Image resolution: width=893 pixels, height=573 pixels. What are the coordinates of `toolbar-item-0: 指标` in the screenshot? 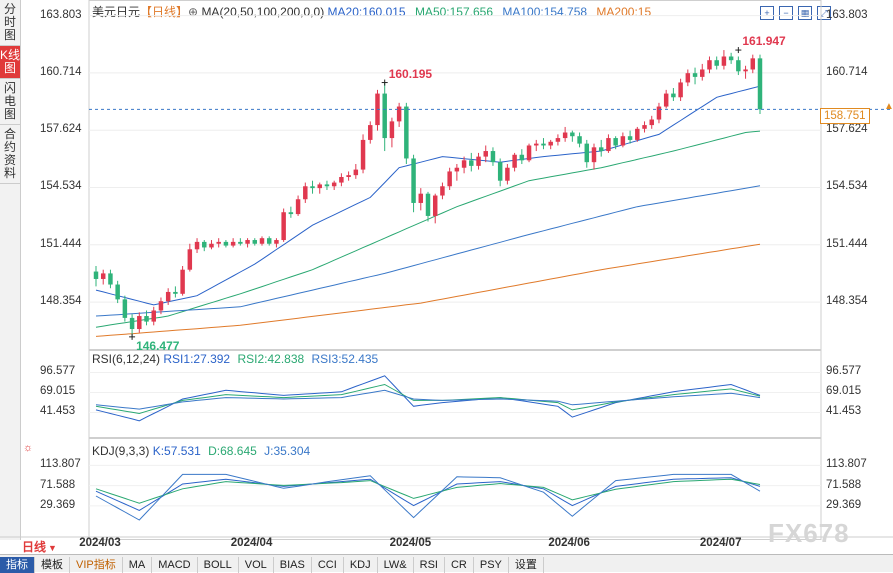 It's located at (17, 565).